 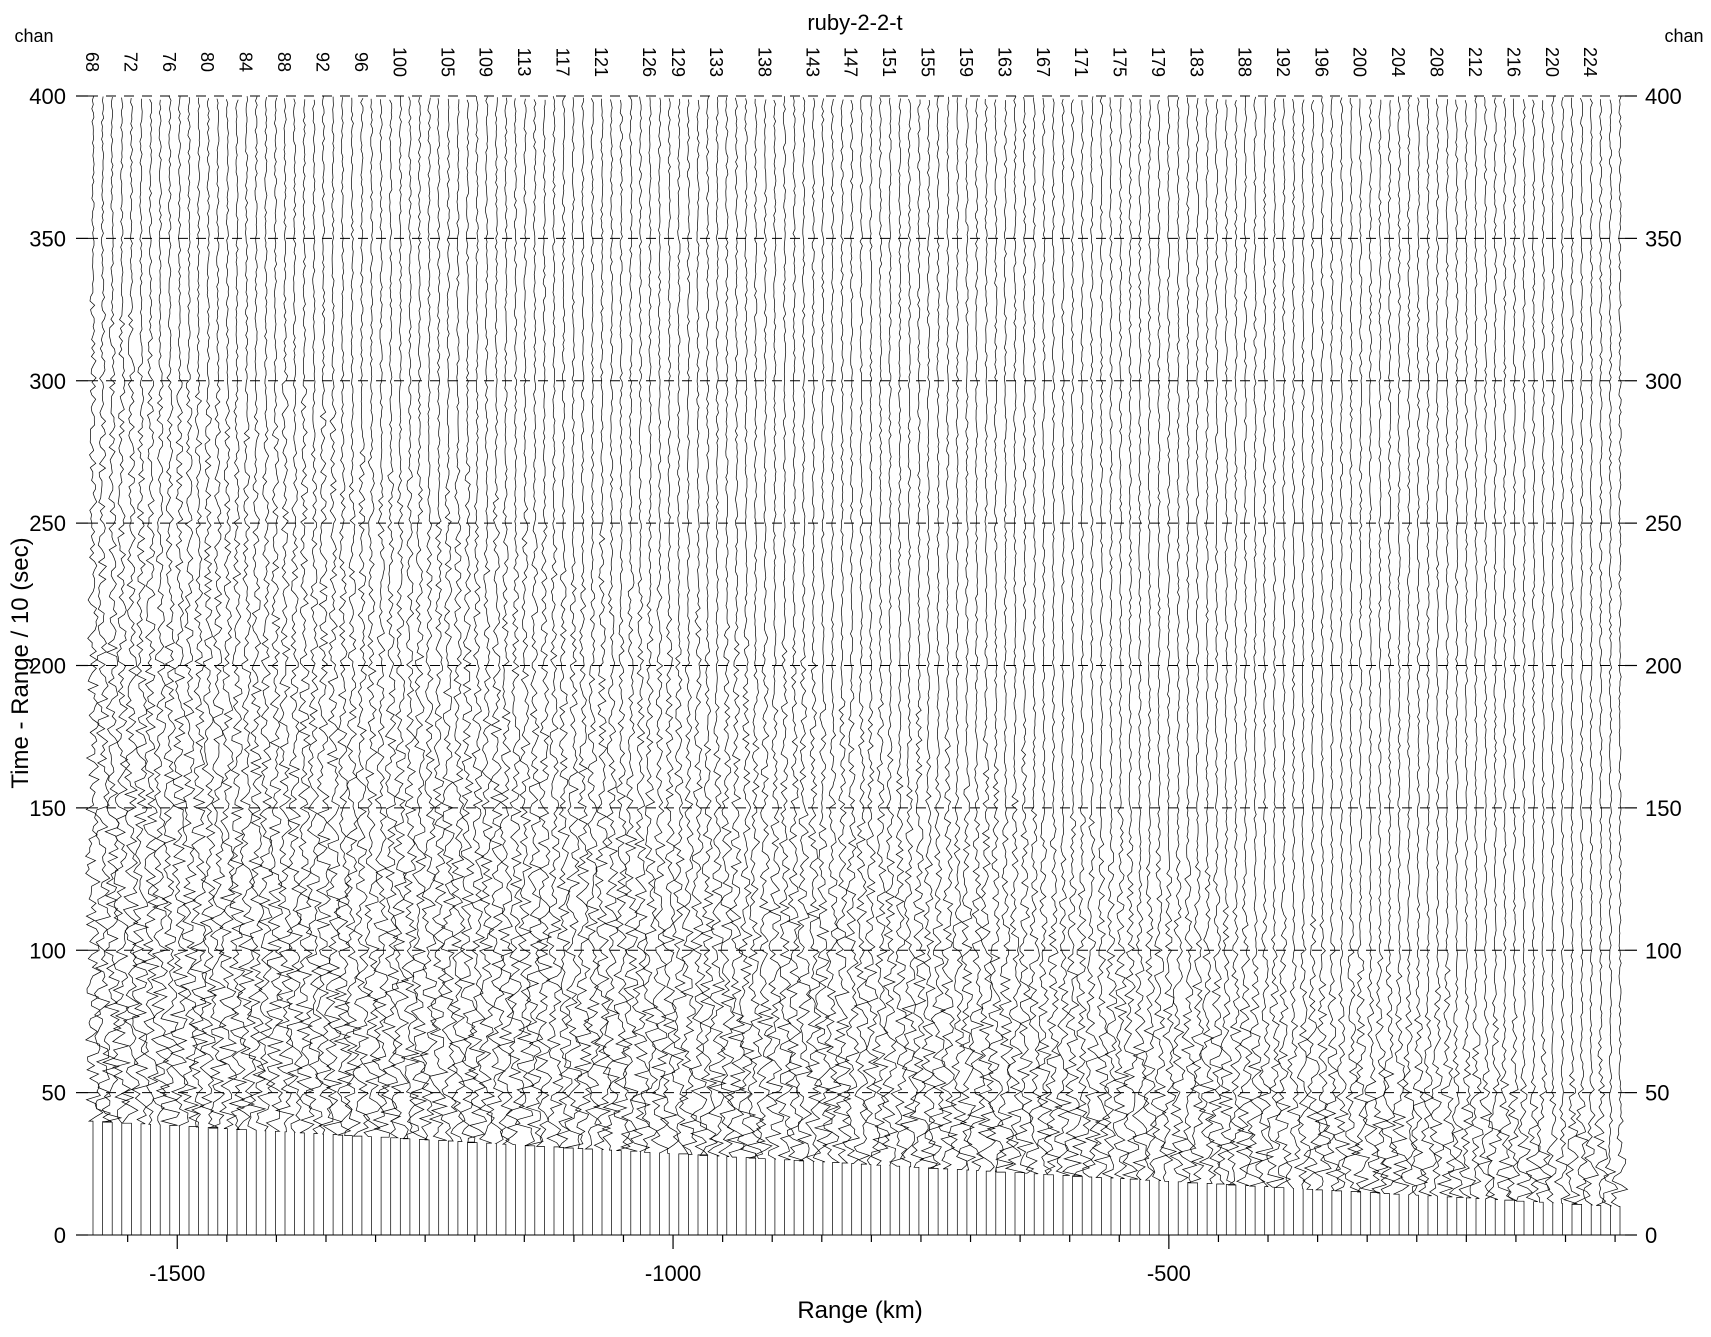 I want to click on chan-label-right: chan, so click(x=1683, y=36).